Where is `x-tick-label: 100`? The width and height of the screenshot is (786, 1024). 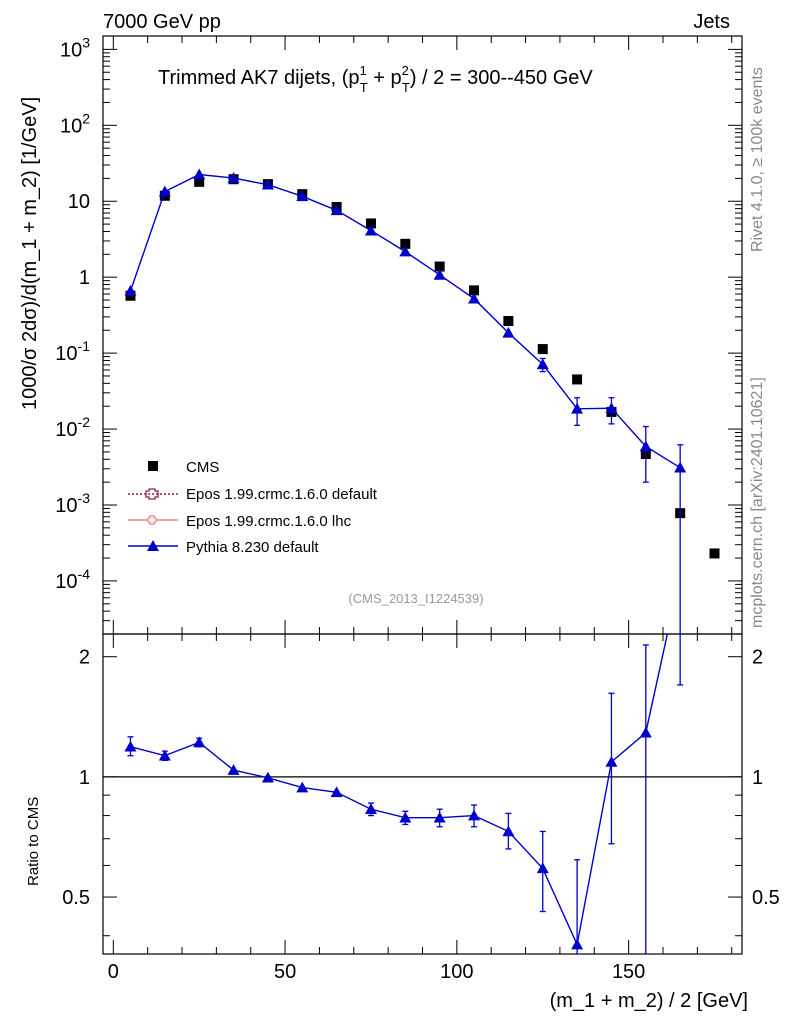 x-tick-label: 100 is located at coordinates (456, 972).